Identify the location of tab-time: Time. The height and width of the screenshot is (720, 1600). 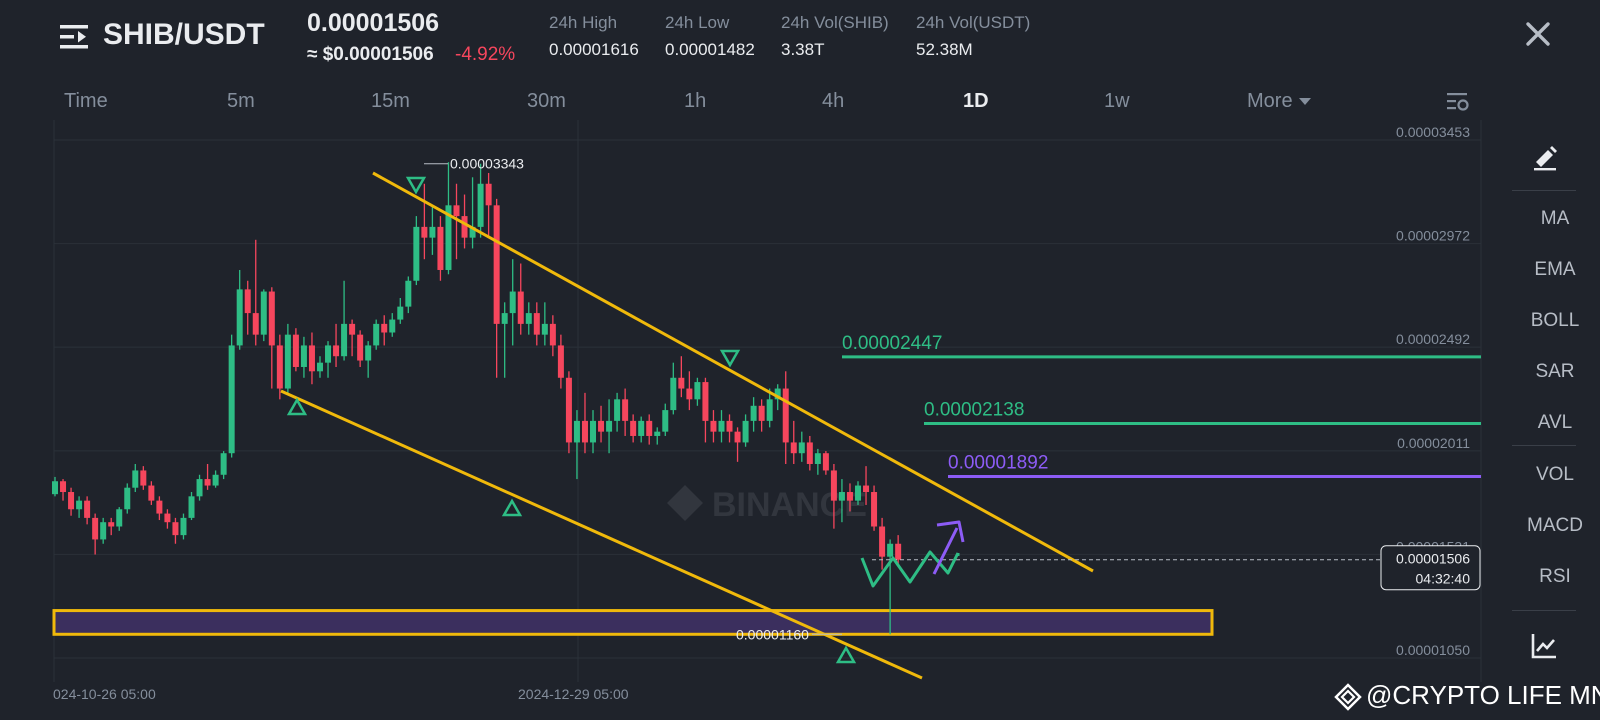
(86, 101).